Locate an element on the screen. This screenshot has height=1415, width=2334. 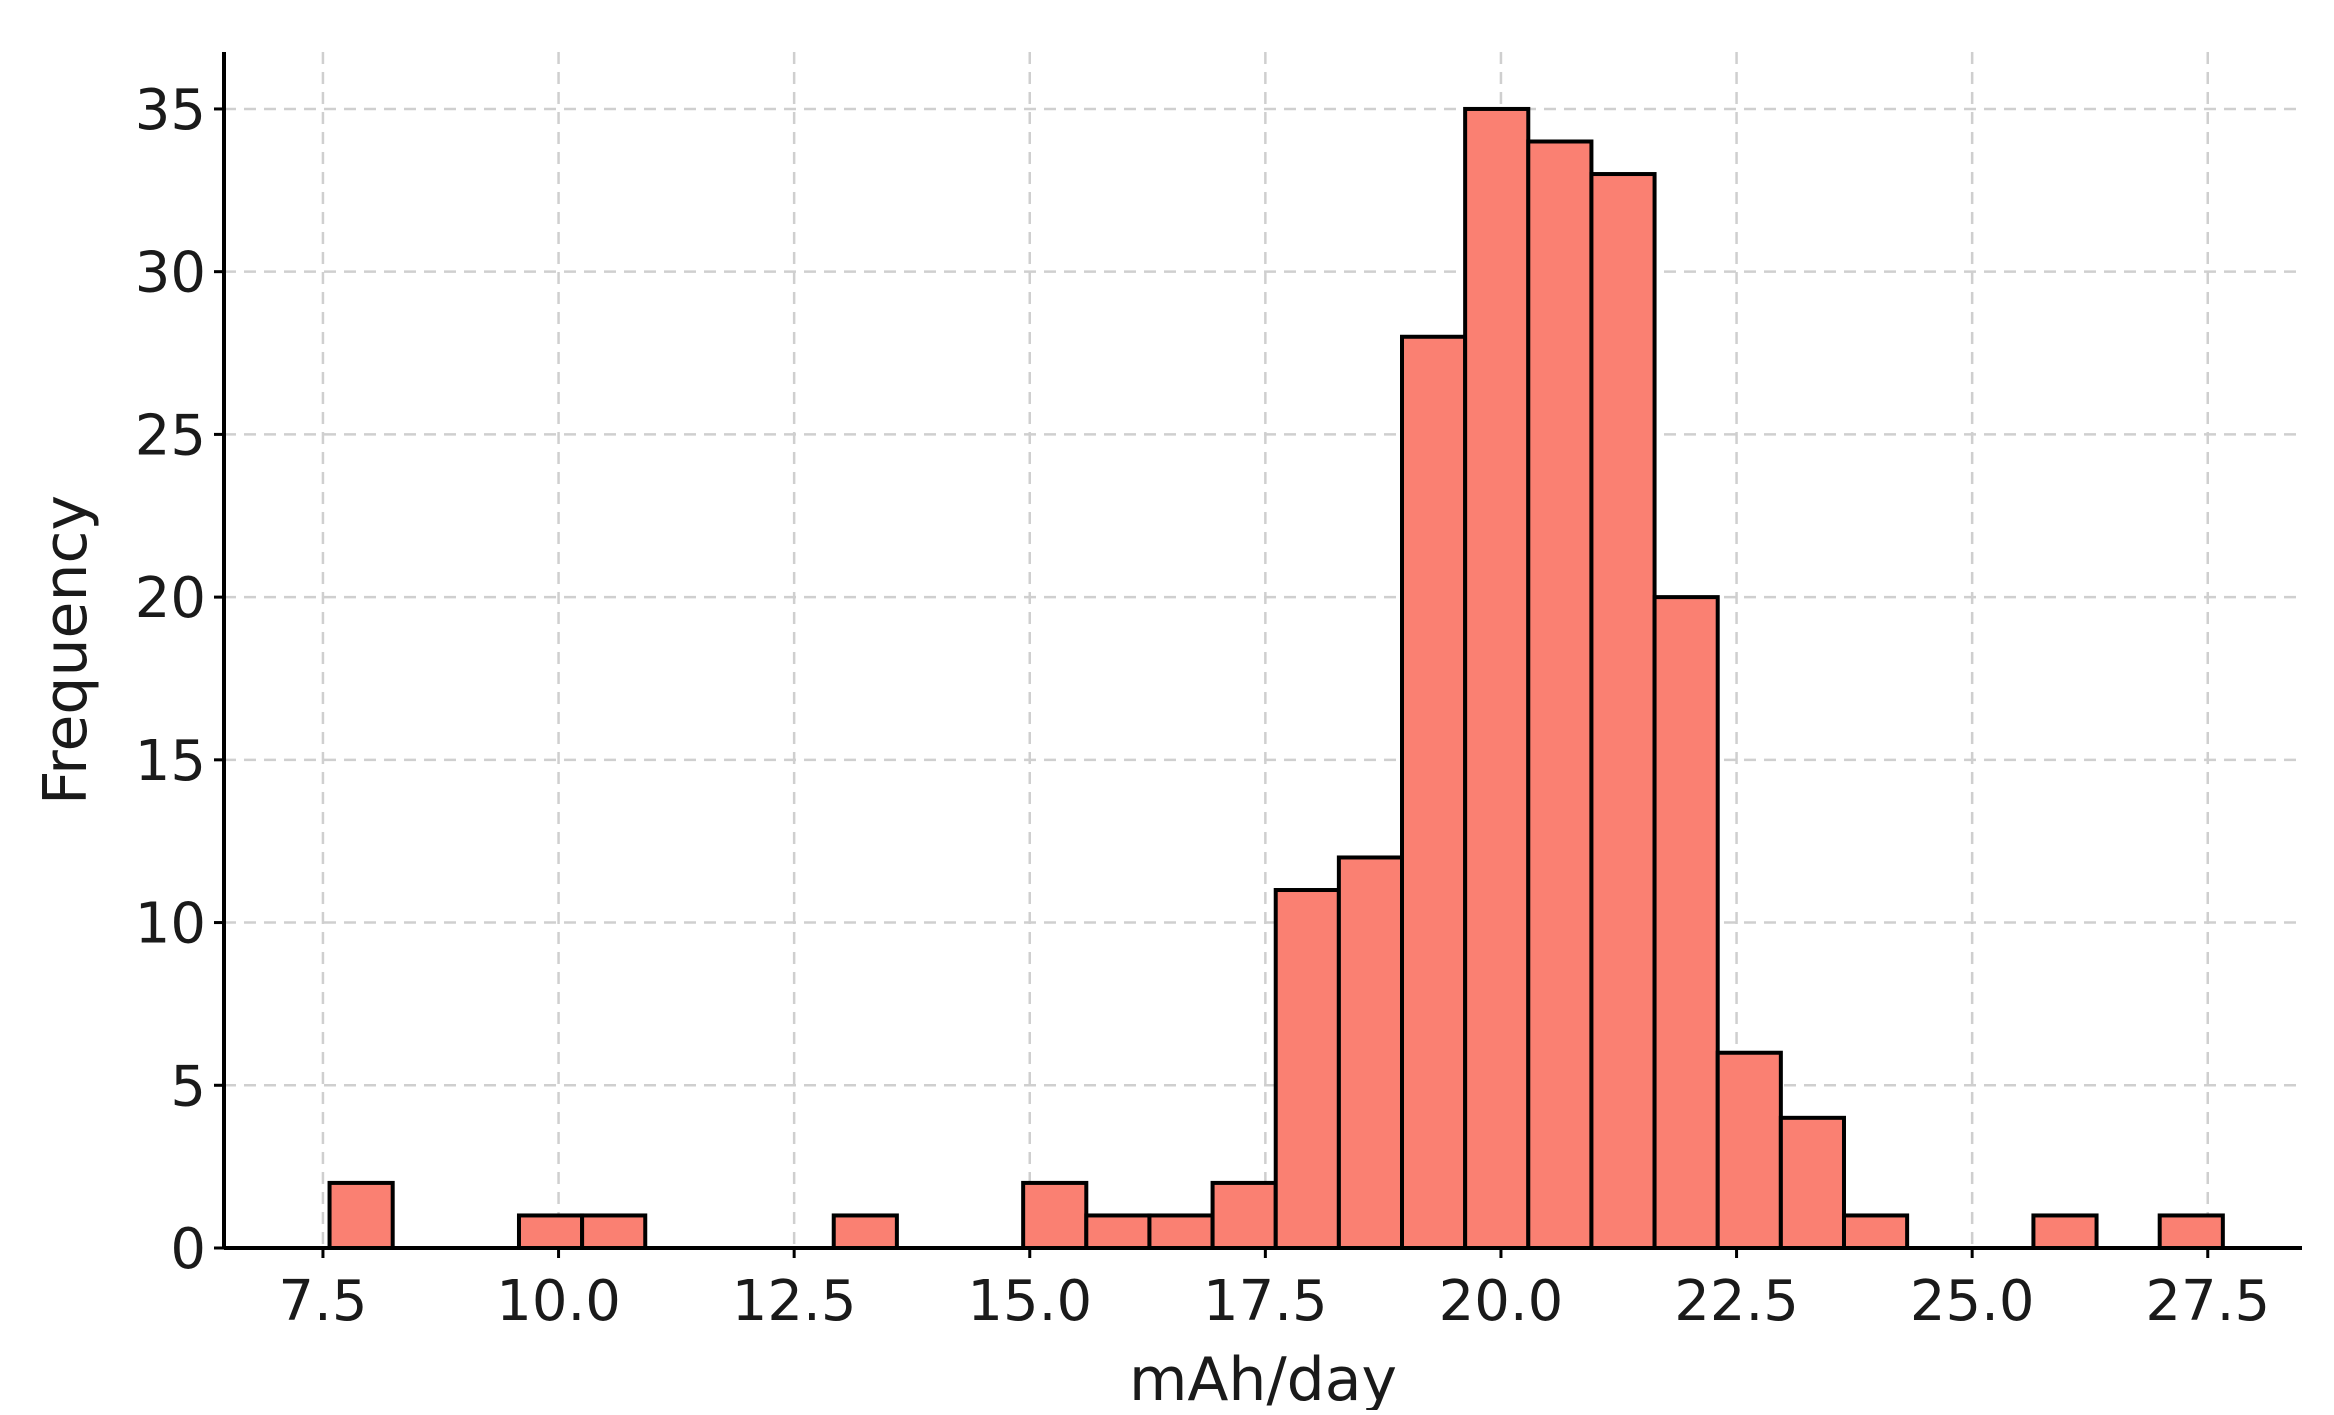
x-tick-label: 15.0 is located at coordinates (1029, 1301).